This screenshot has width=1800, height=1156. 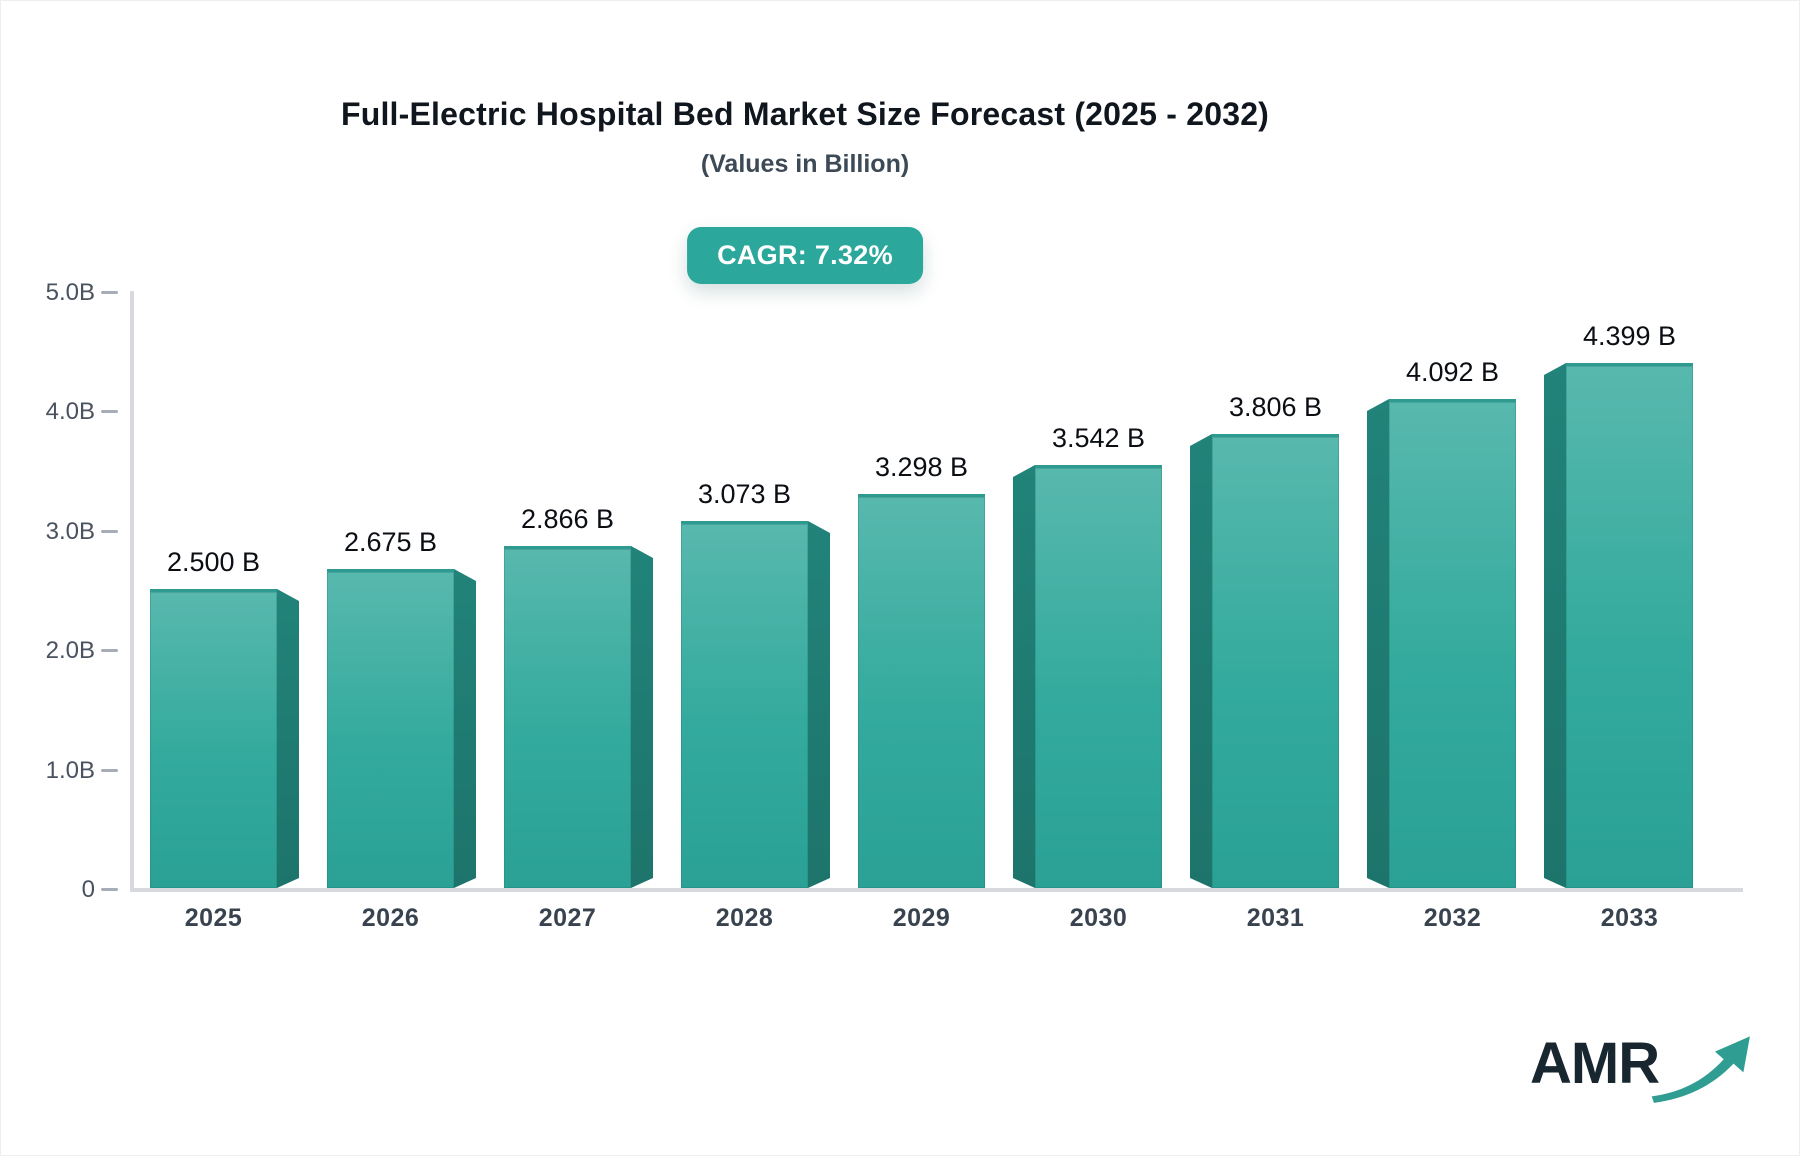 I want to click on bar-value-label: 3.542 B, so click(x=1098, y=438).